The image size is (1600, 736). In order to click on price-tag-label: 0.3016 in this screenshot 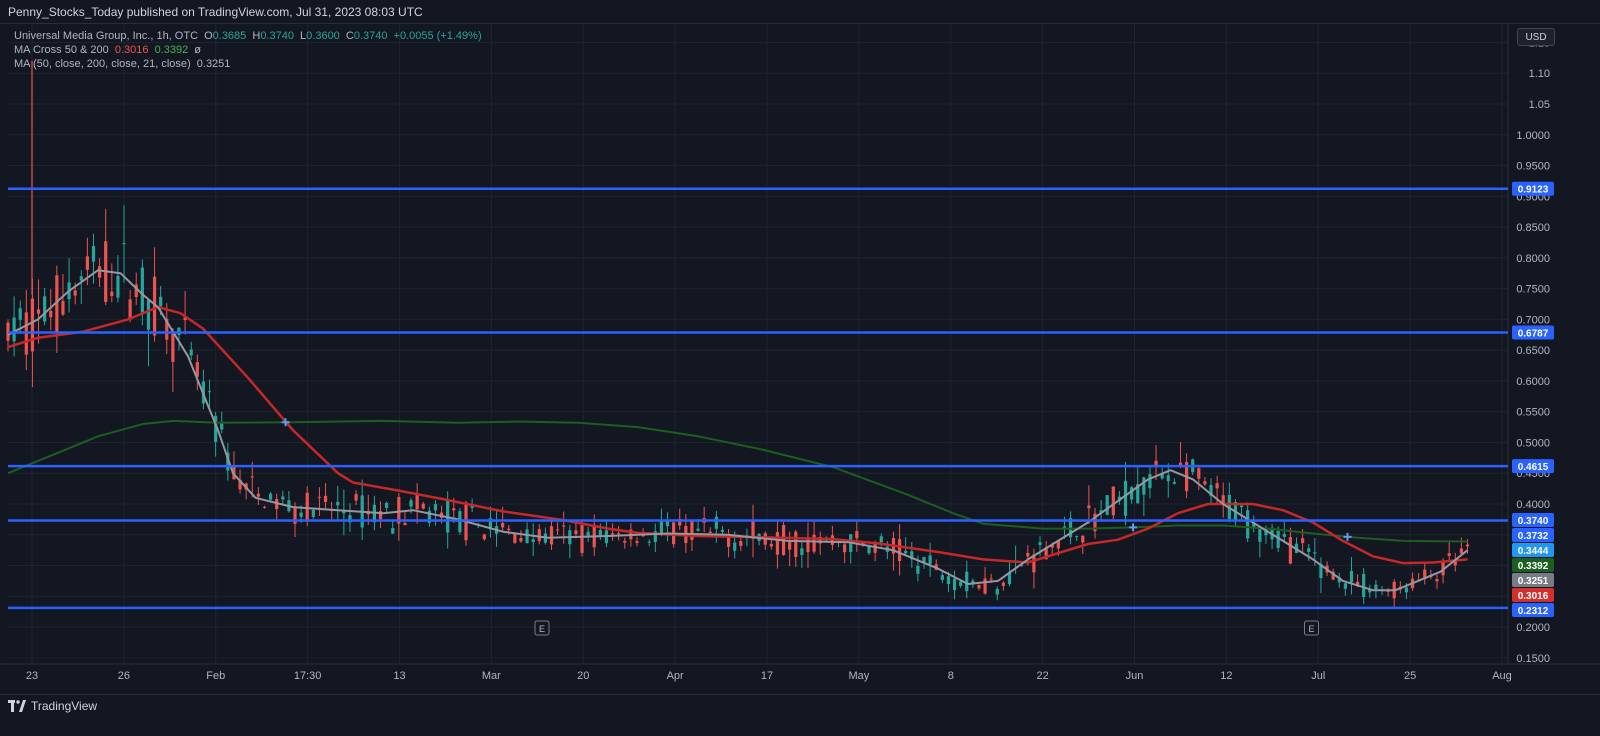, I will do `click(1533, 596)`.